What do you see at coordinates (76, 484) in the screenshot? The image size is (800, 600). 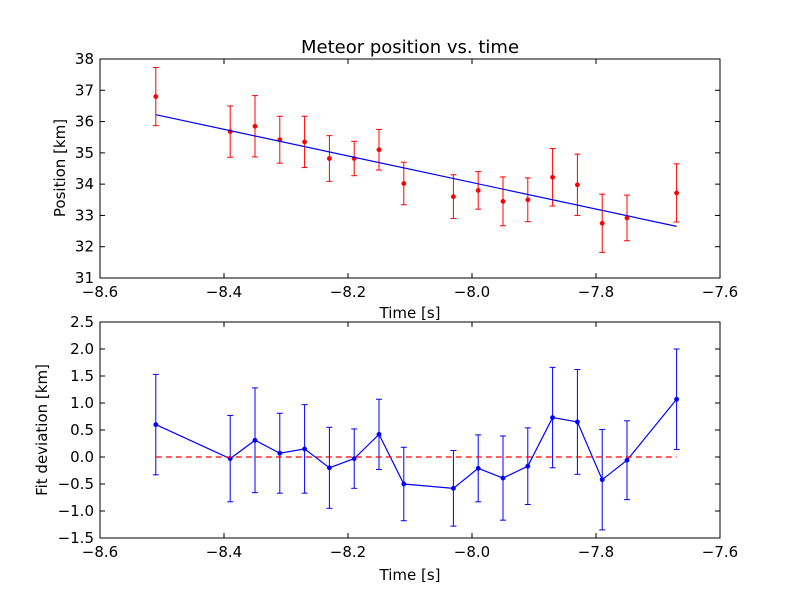 I see `y-tick-label: −0.5` at bounding box center [76, 484].